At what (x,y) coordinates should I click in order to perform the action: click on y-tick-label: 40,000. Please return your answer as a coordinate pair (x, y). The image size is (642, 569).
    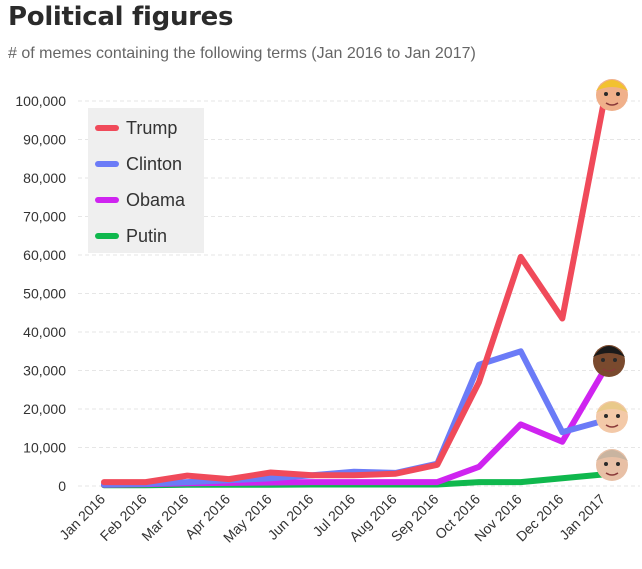
    Looking at the image, I should click on (44, 332).